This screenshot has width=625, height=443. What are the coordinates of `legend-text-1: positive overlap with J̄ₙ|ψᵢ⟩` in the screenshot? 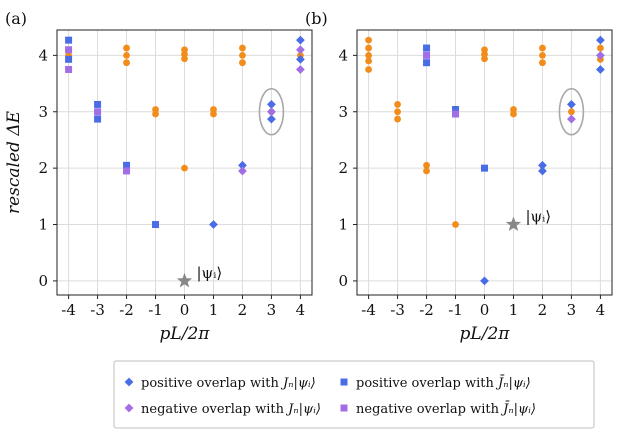 It's located at (443, 383).